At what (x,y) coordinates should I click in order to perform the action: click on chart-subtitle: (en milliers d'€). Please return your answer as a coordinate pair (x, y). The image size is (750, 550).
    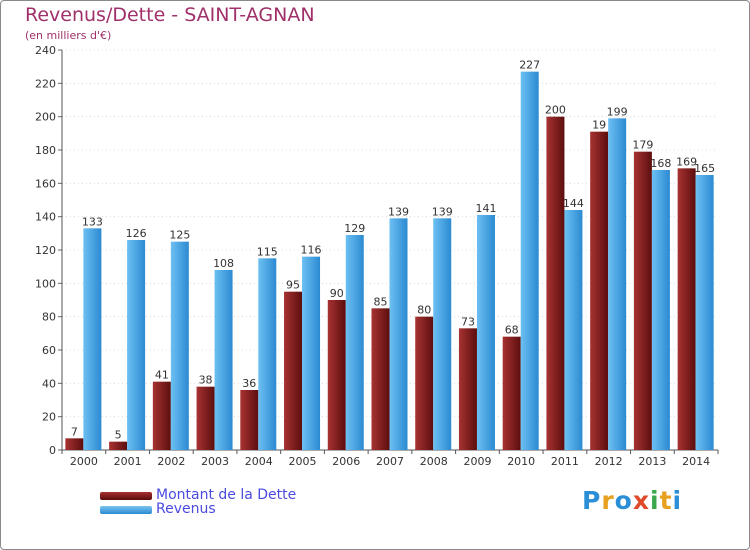
    Looking at the image, I should click on (68, 35).